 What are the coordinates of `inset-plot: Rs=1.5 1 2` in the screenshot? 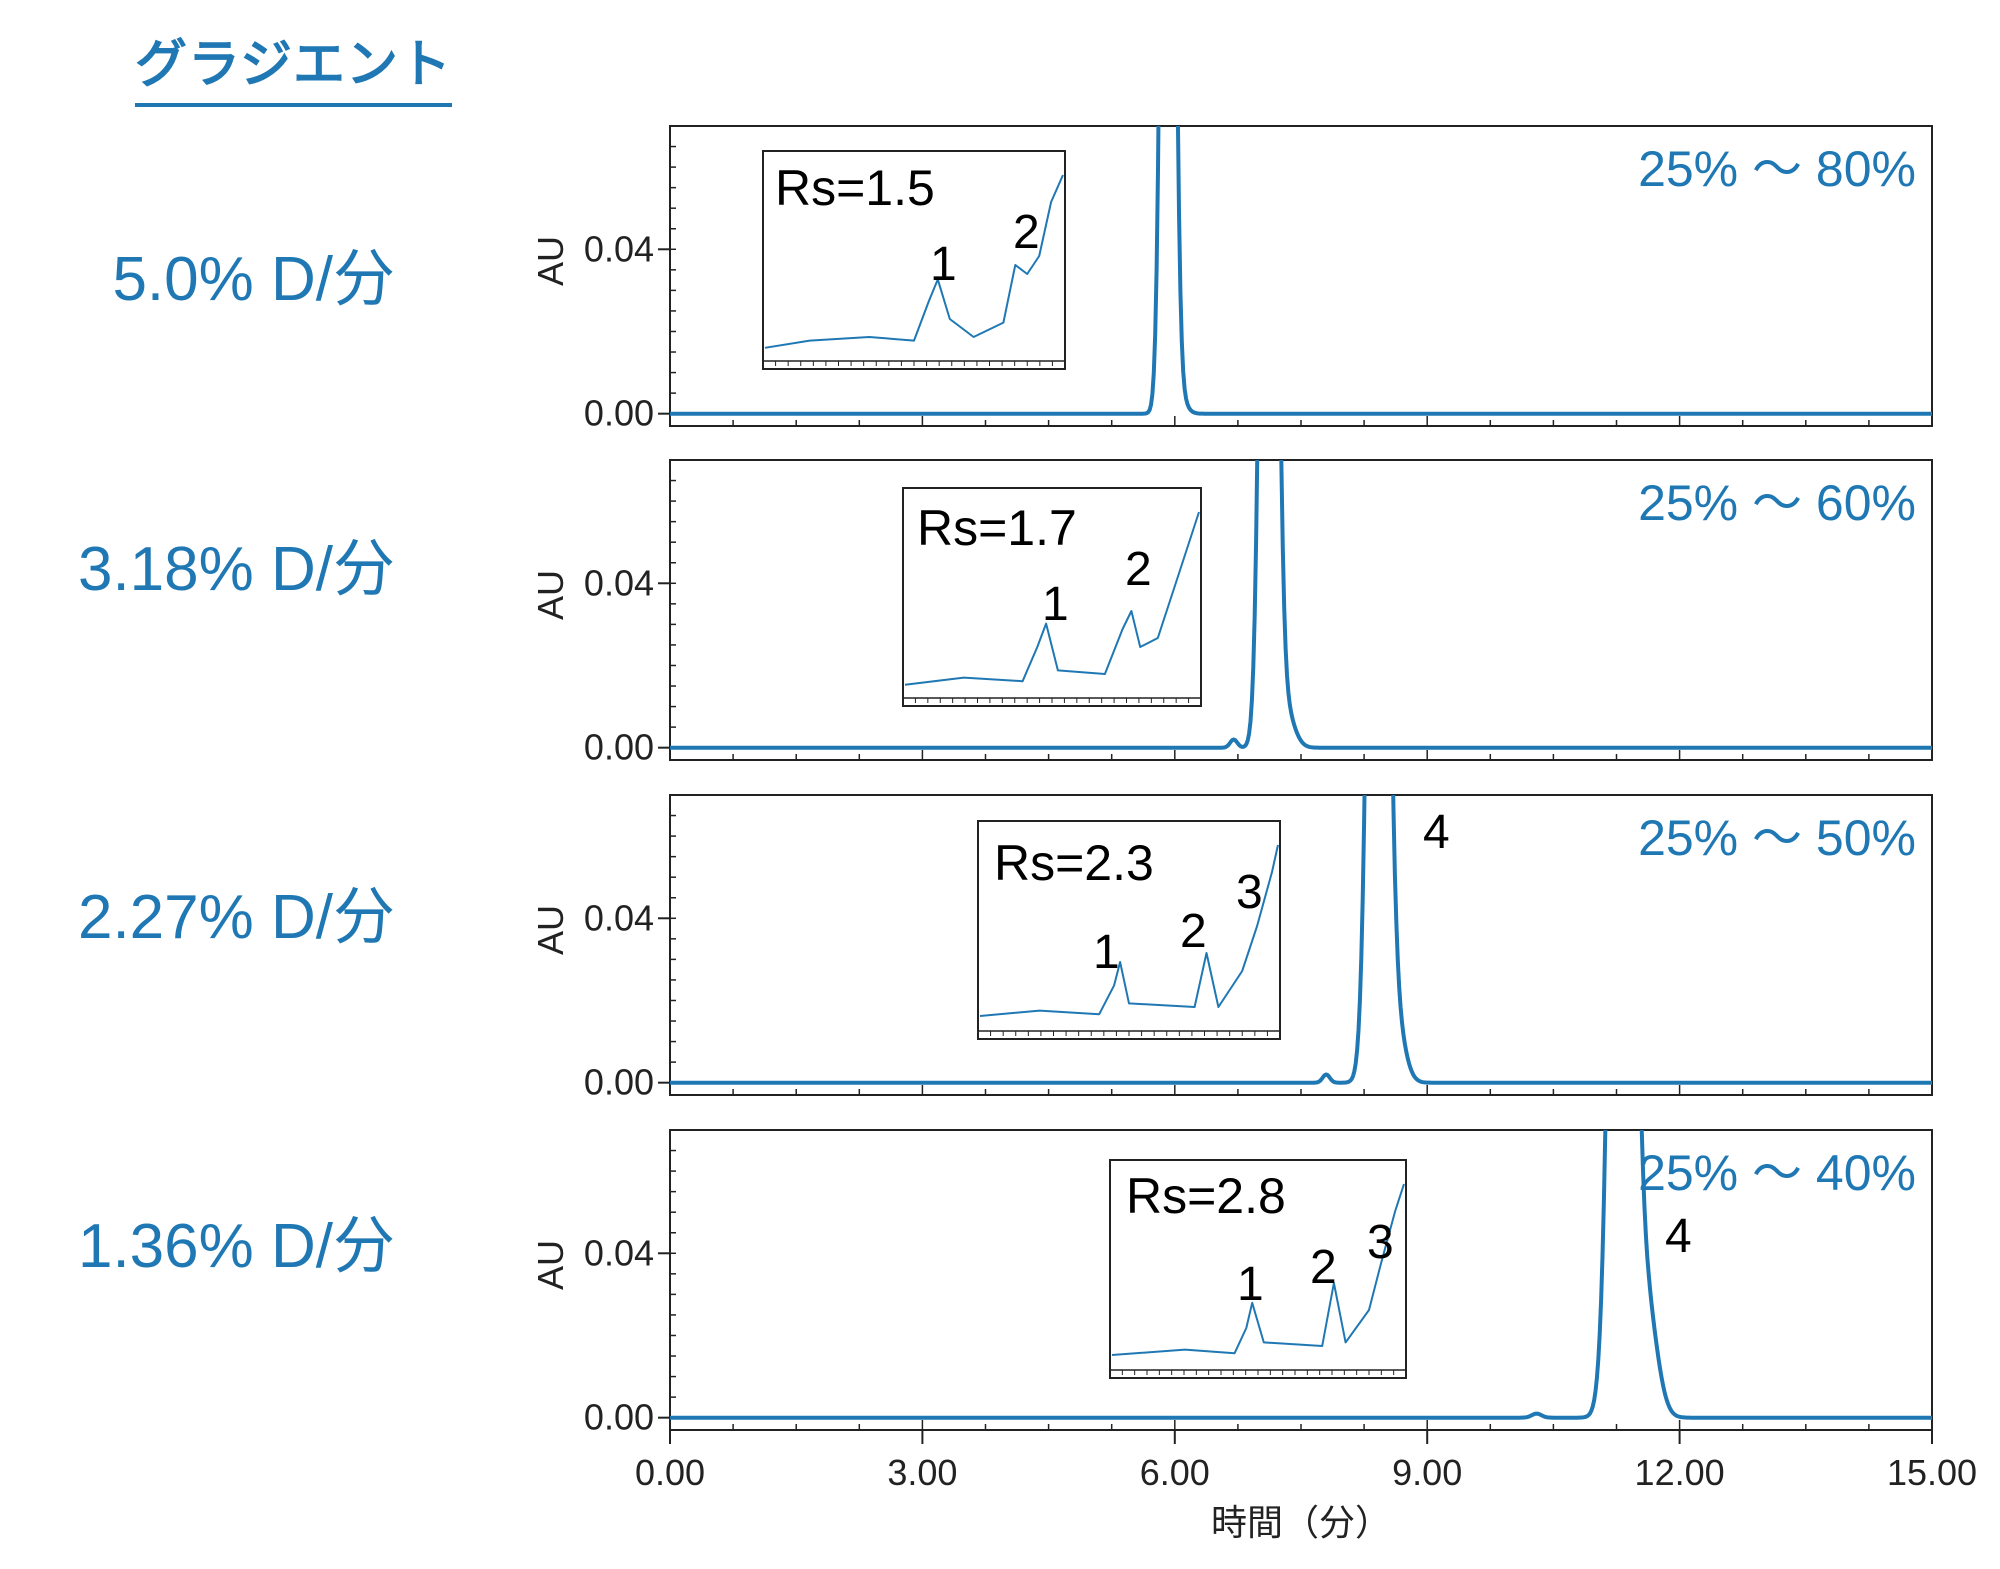 It's located at (914, 260).